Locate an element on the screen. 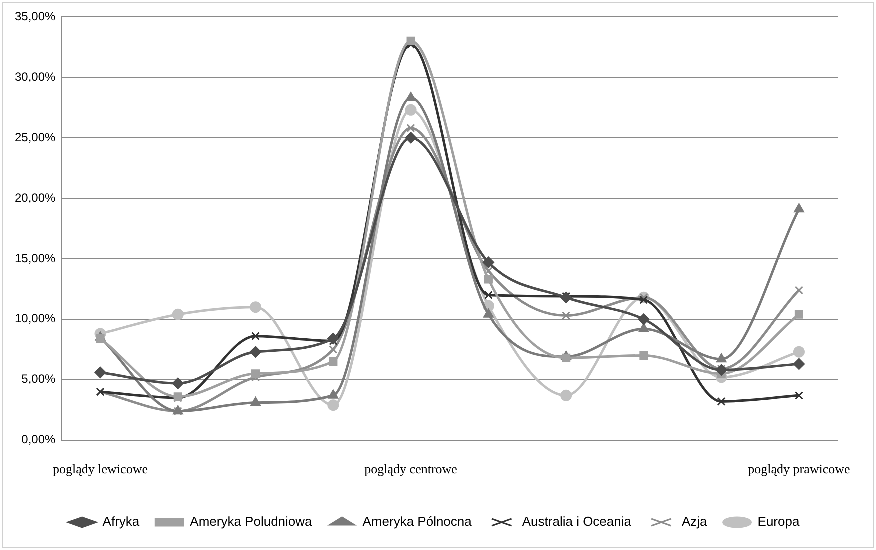  legend-label: Europa is located at coordinates (779, 522).